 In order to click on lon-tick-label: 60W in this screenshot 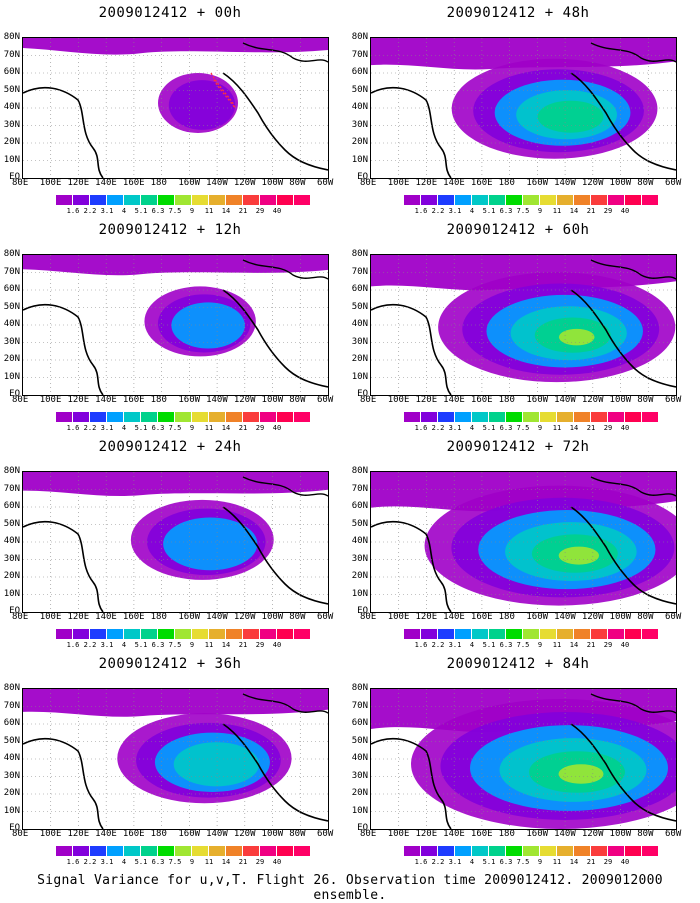, I will do `click(673, 617)`.